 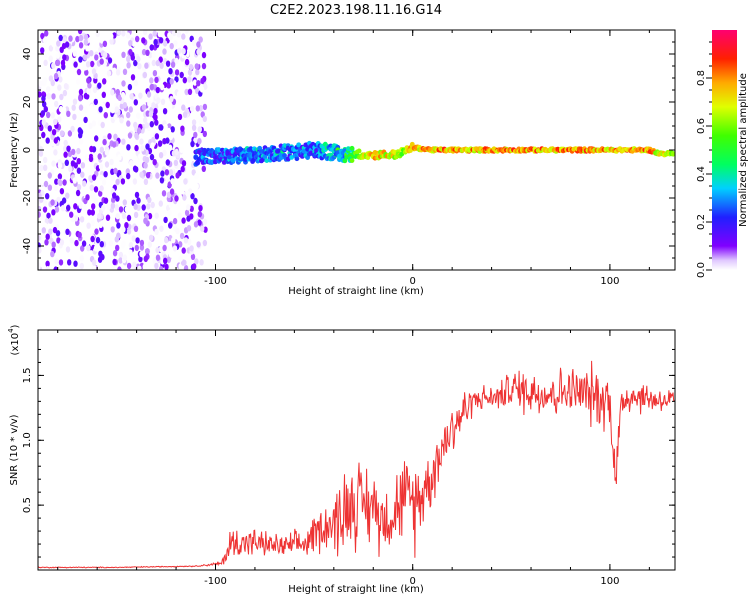 I want to click on snr-y-label: SNR (10 * v/v), so click(x=14, y=449).